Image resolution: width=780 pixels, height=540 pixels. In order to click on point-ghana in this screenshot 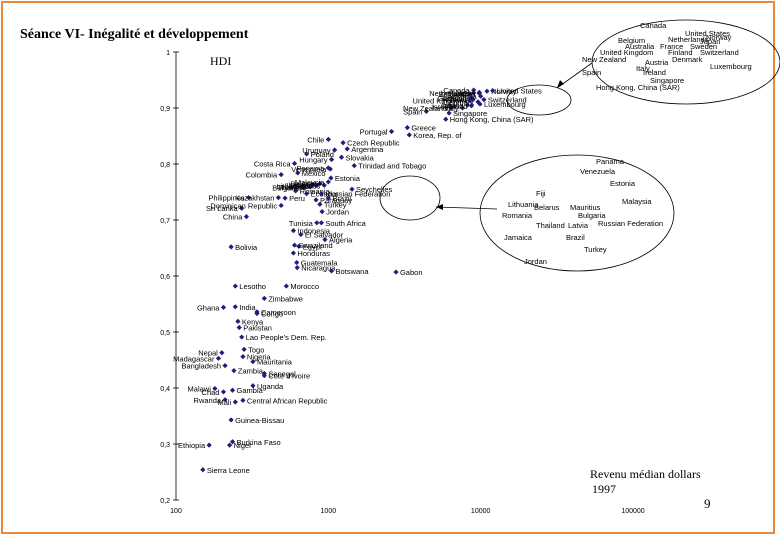, I will do `click(223, 307)`.